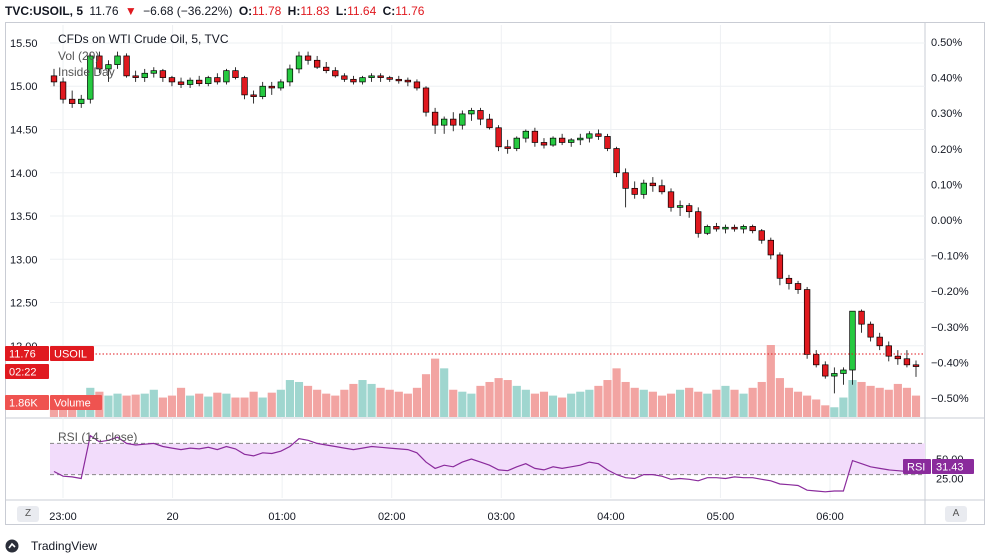  I want to click on z-scale-button: Z, so click(28, 514).